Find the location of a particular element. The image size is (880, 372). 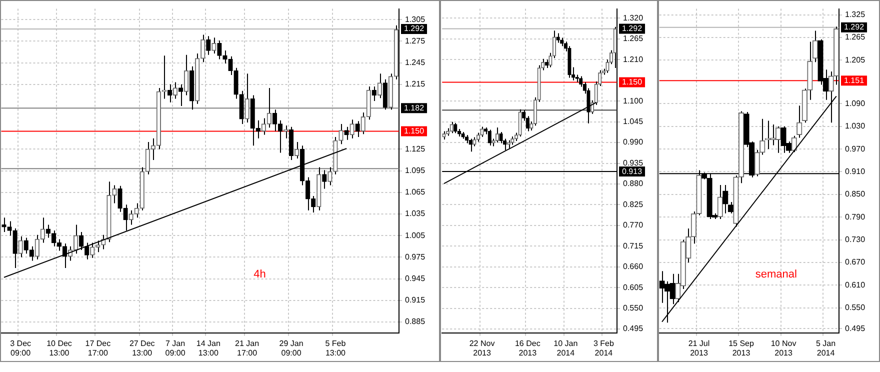

y-tick-label: 1.275 is located at coordinates (415, 41).